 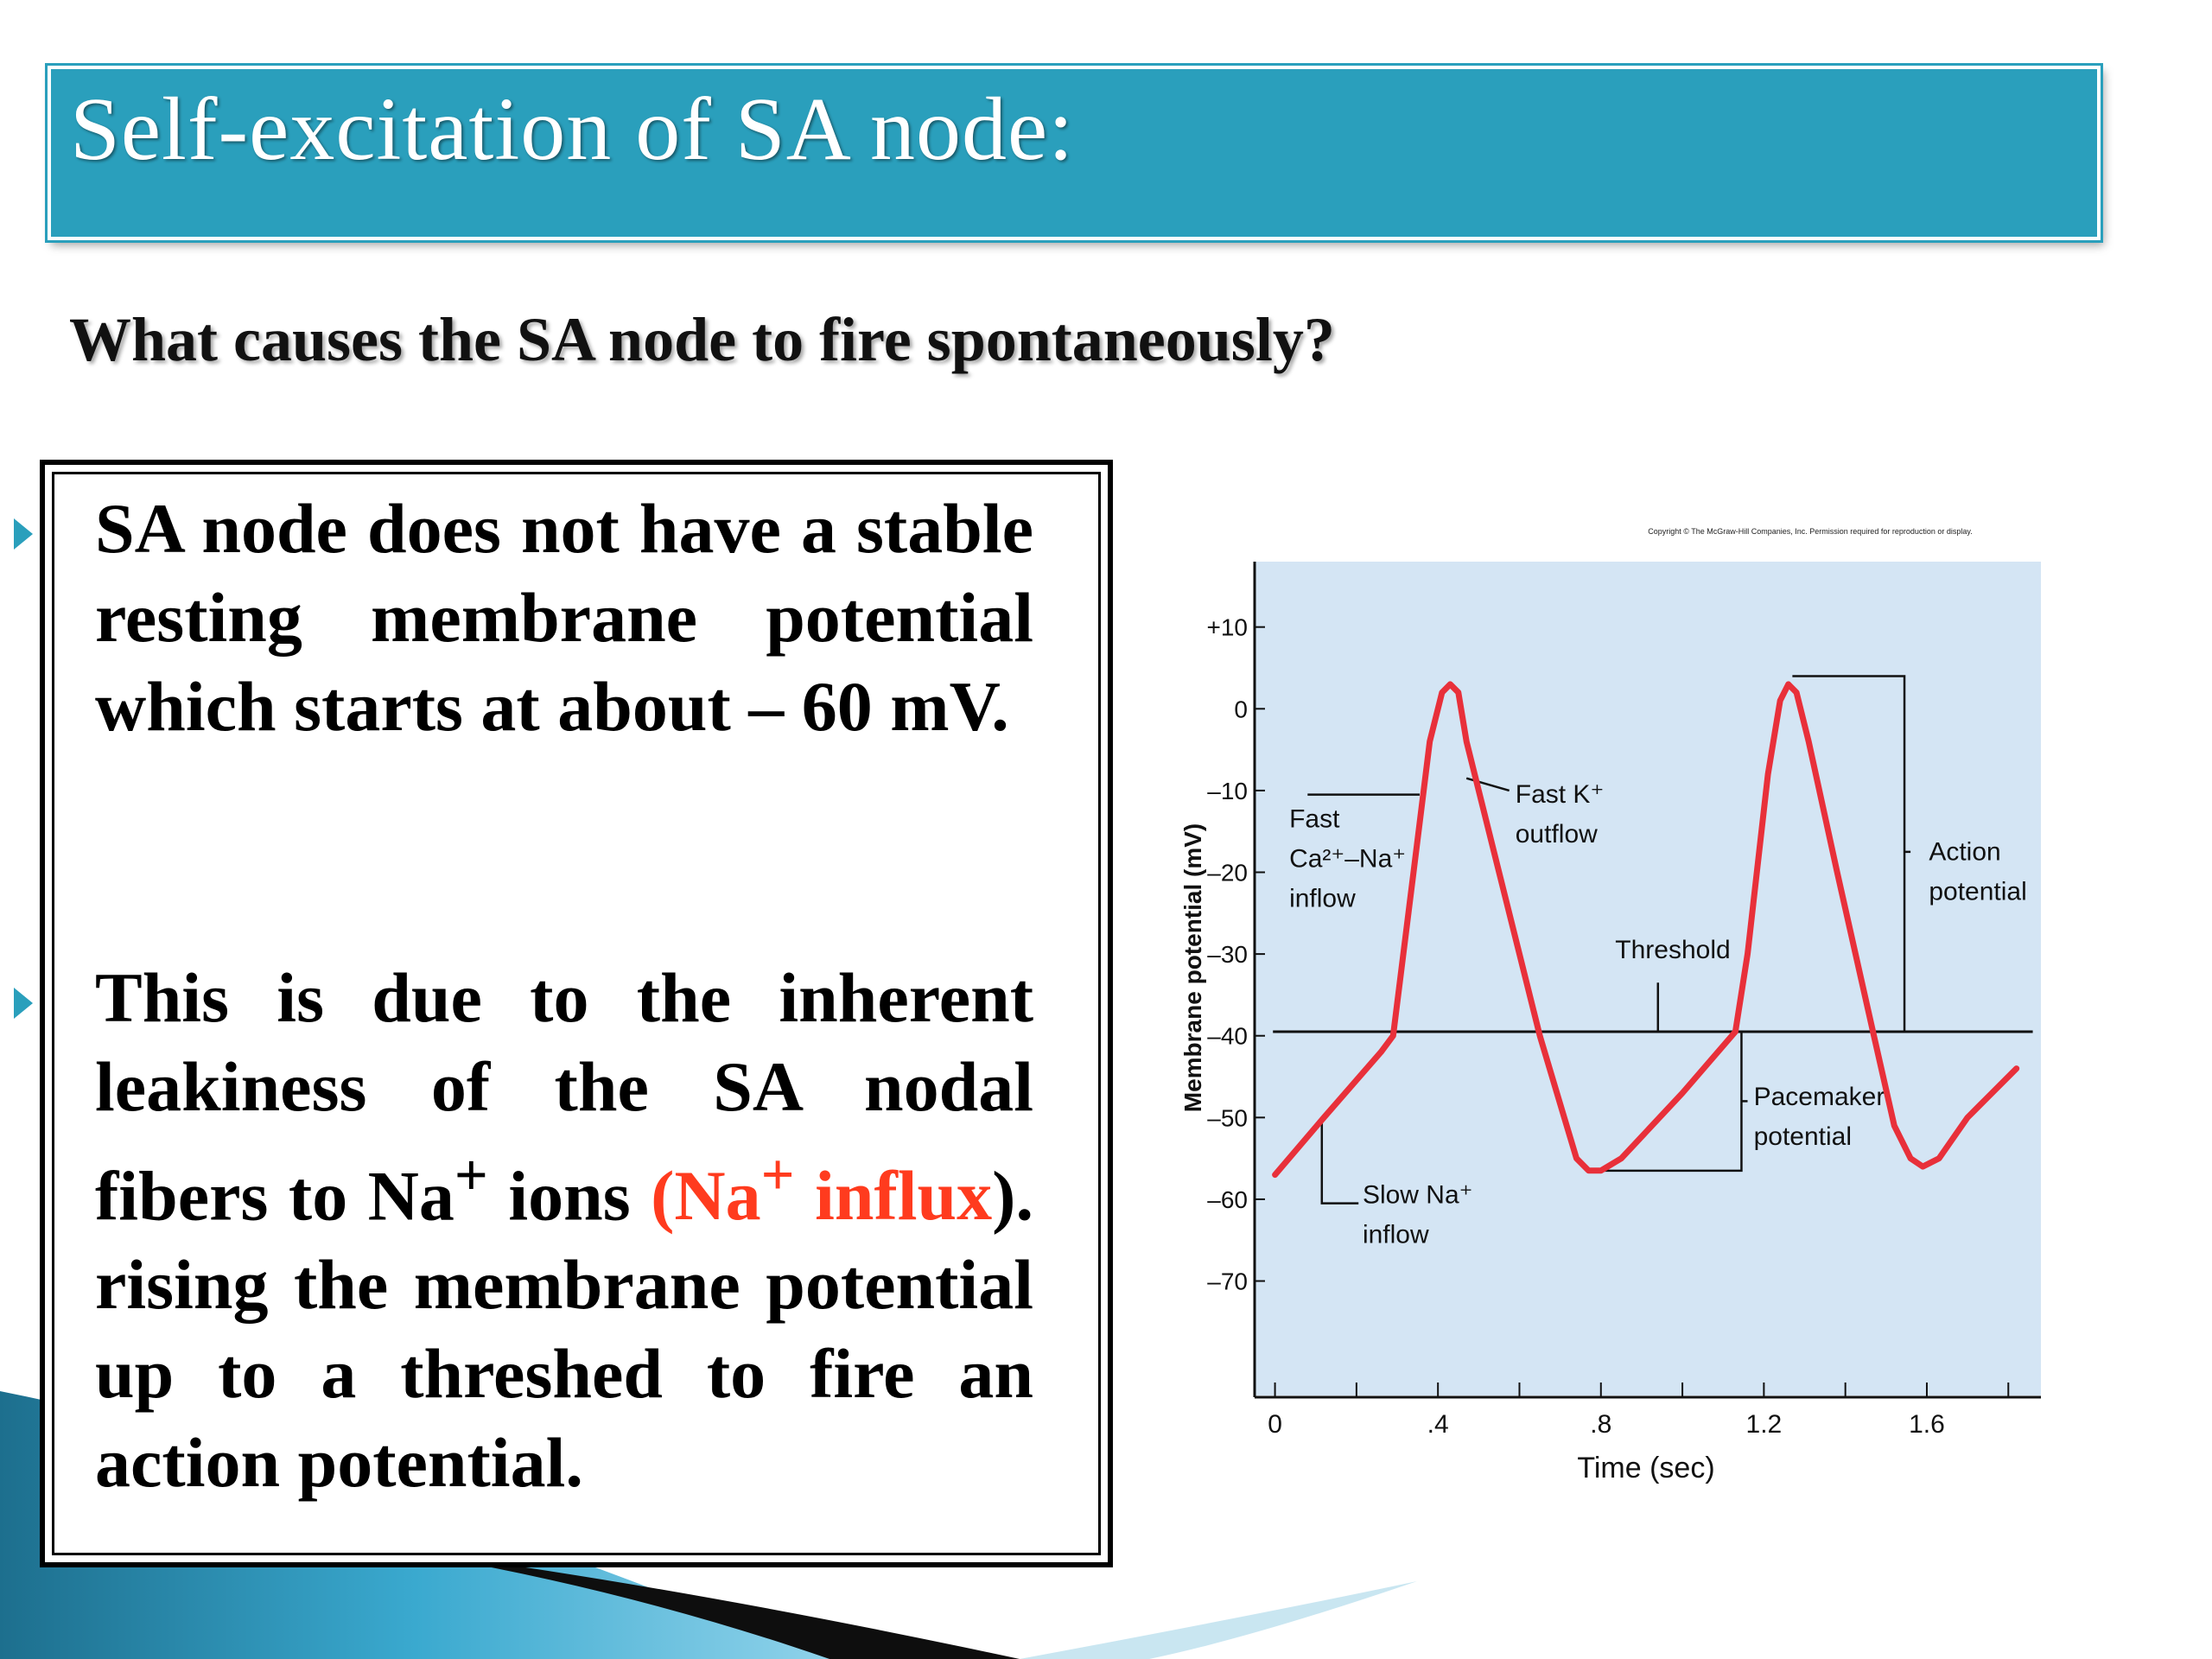 What do you see at coordinates (572, 129) in the screenshot?
I see `slide-title: Self-excitation of SA node:` at bounding box center [572, 129].